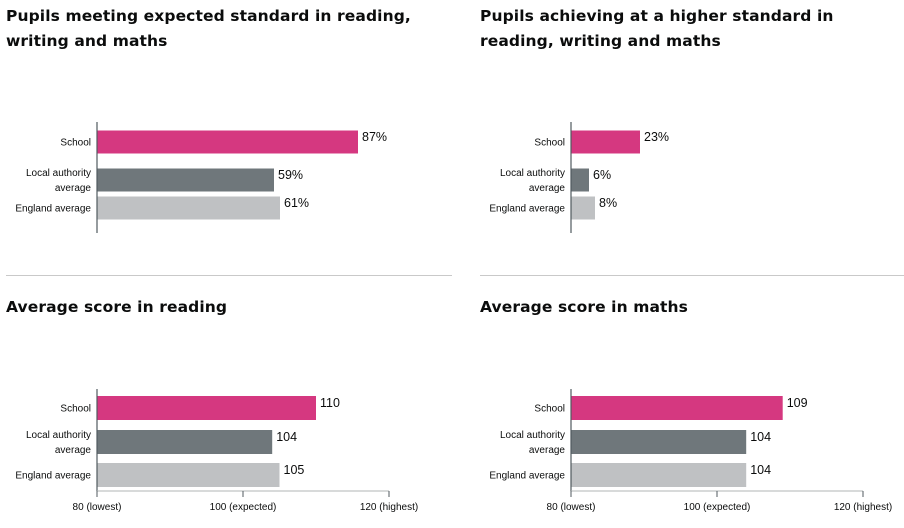  What do you see at coordinates (330, 403) in the screenshot?
I see `data-label: 110` at bounding box center [330, 403].